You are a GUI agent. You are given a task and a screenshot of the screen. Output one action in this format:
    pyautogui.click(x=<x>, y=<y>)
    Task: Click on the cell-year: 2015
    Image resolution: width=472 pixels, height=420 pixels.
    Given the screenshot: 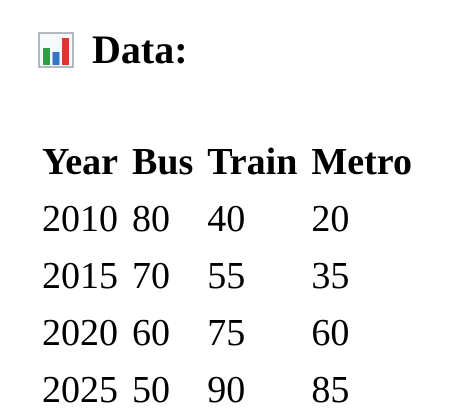 What is the action you would take?
    pyautogui.click(x=80, y=276)
    